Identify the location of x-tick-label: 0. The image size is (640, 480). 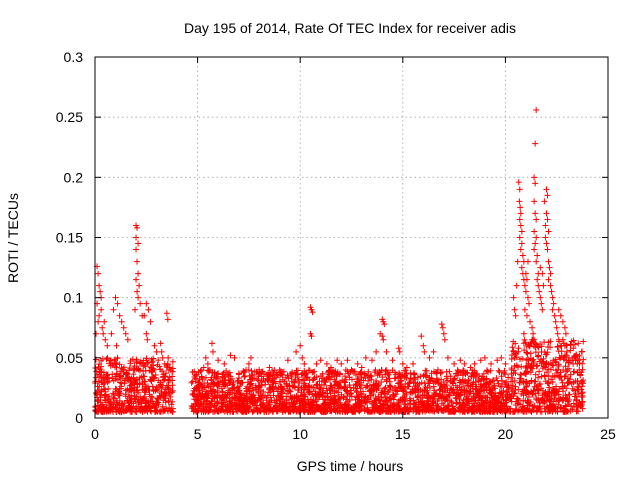
(95, 434).